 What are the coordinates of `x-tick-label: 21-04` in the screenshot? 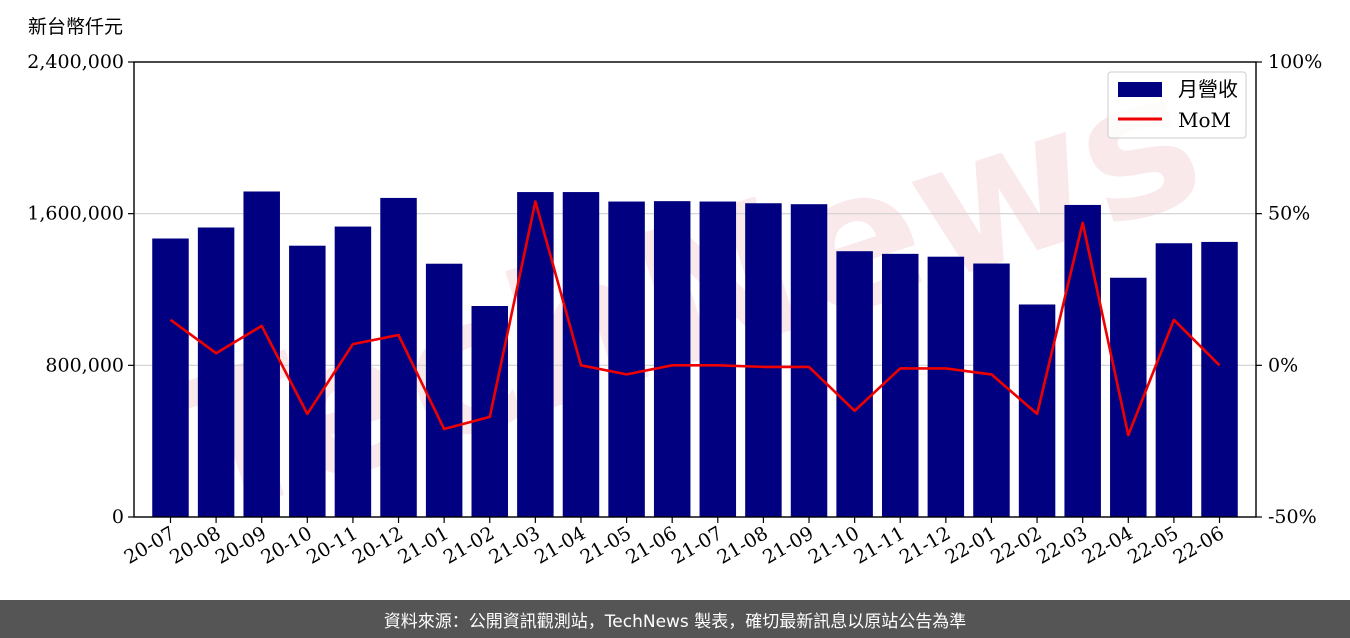 It's located at (560, 545).